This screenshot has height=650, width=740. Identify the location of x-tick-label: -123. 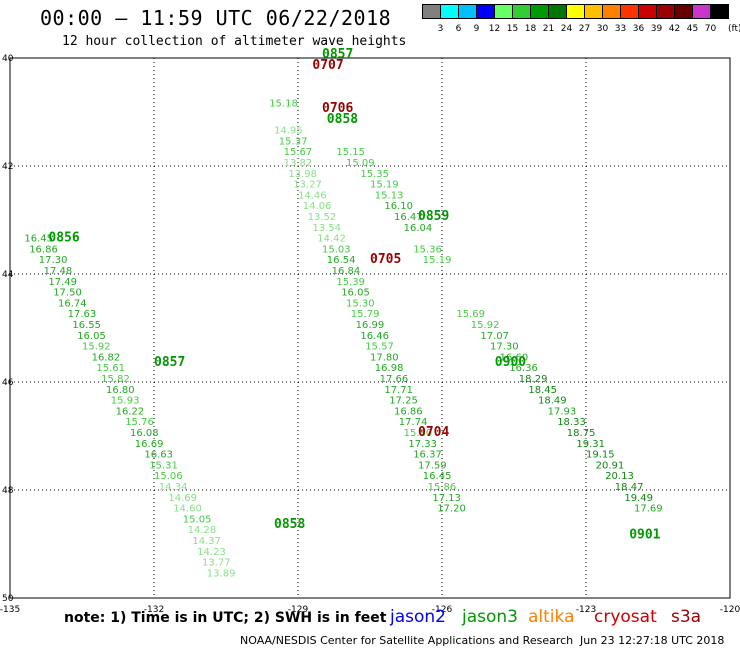
(586, 610).